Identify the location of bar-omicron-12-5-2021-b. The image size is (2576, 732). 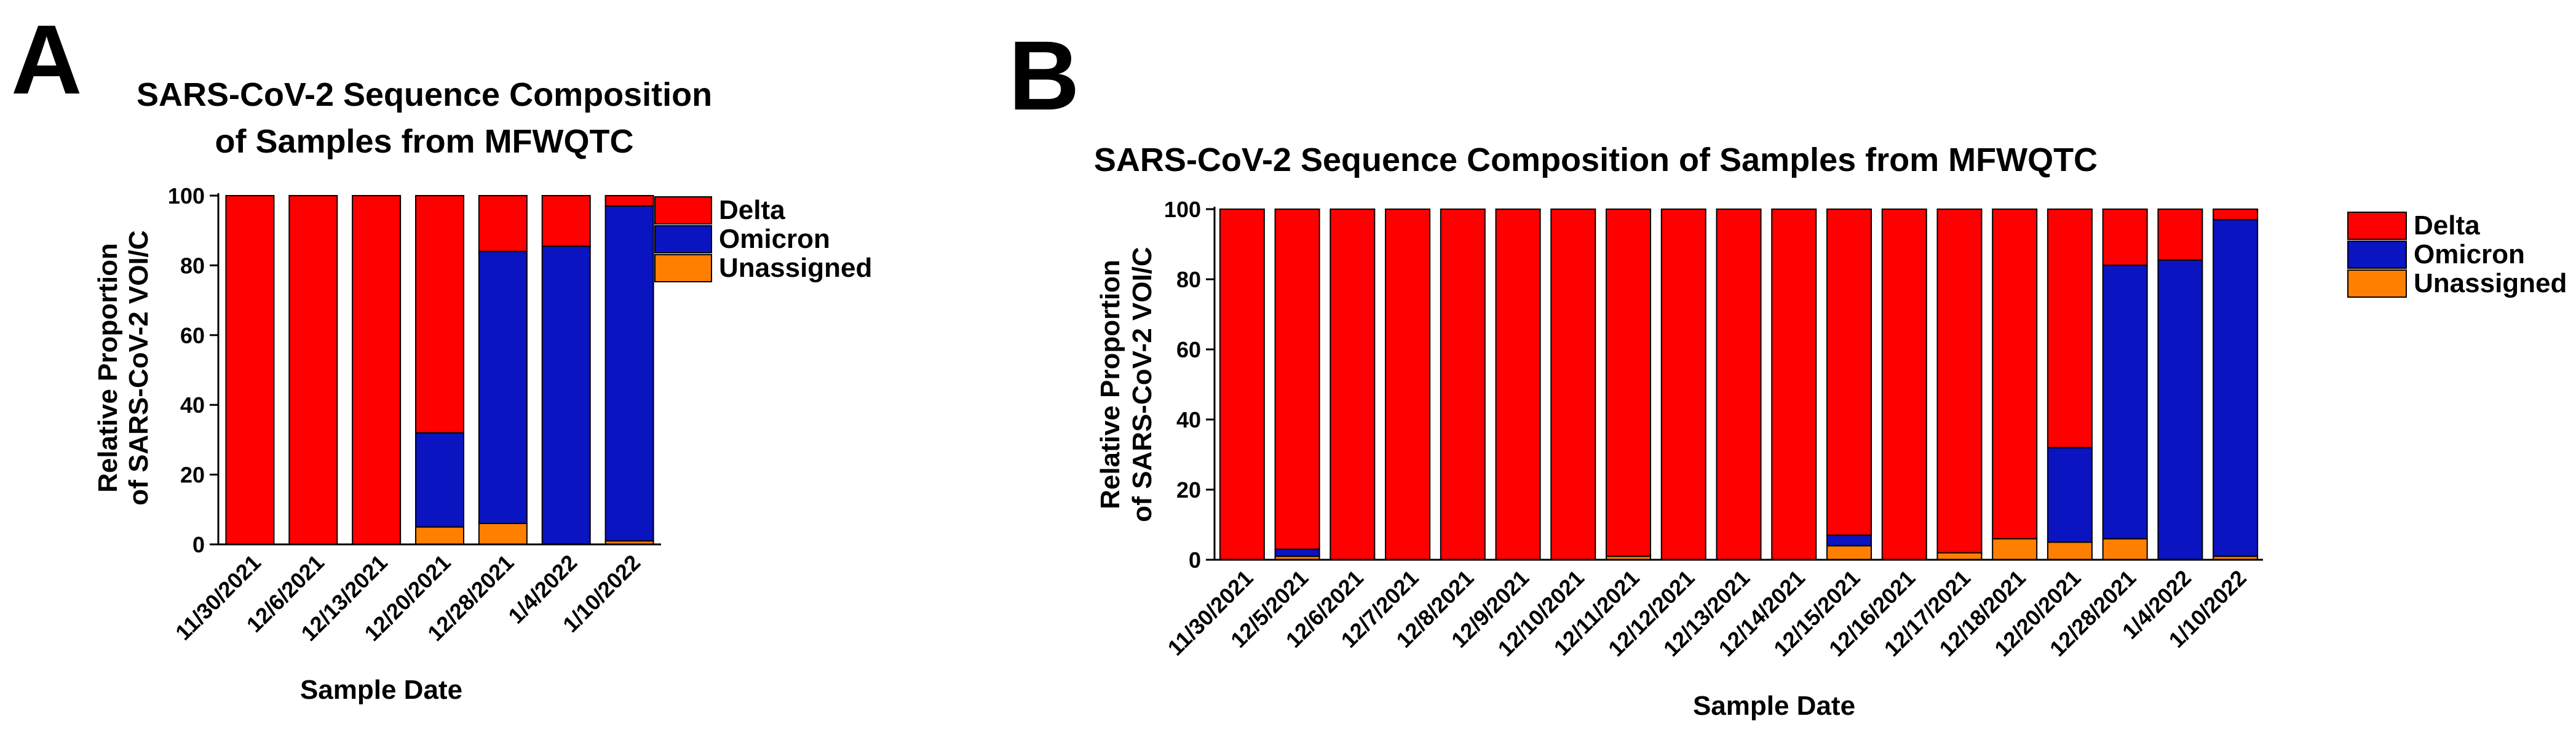
(1297, 552).